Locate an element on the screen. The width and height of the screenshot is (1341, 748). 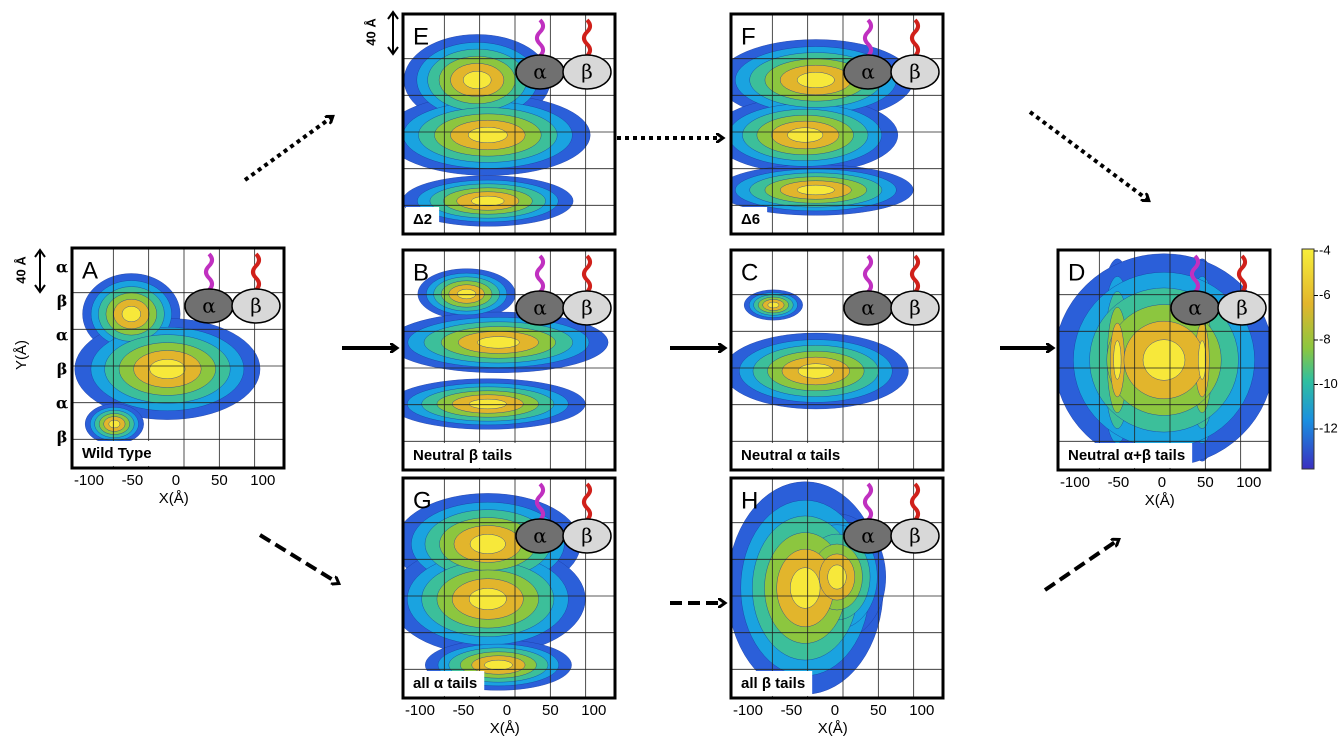
x-tick-label: -100 is located at coordinates (748, 710).